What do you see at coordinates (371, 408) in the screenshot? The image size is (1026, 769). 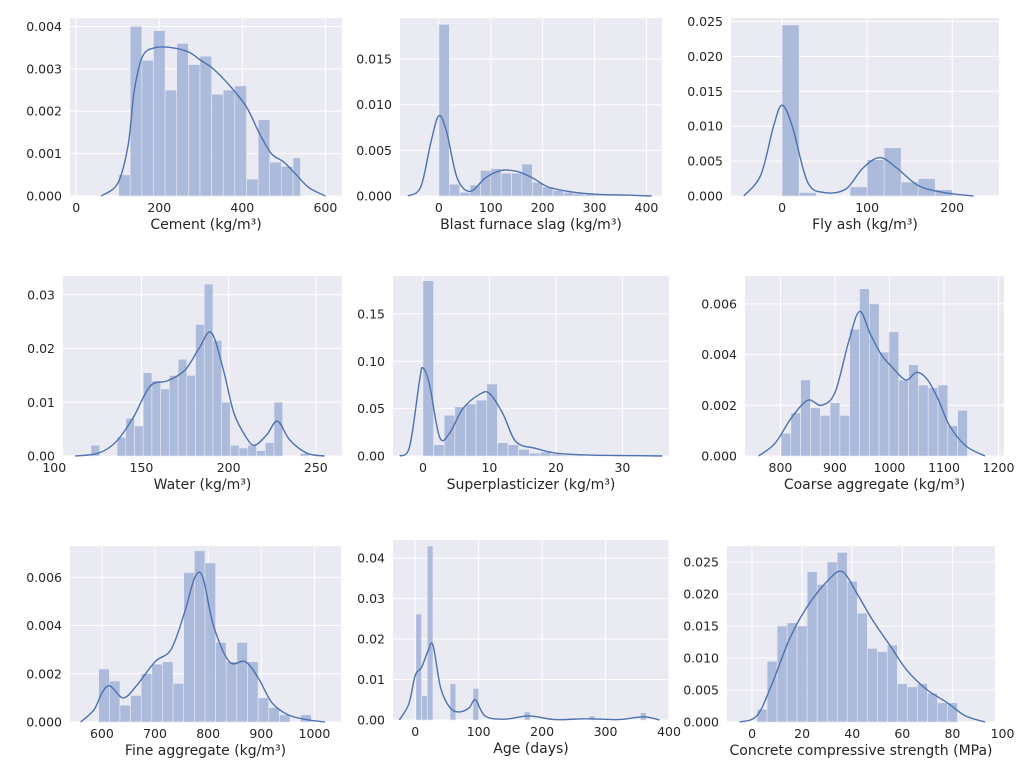 I see `y-tick-label: 0.05` at bounding box center [371, 408].